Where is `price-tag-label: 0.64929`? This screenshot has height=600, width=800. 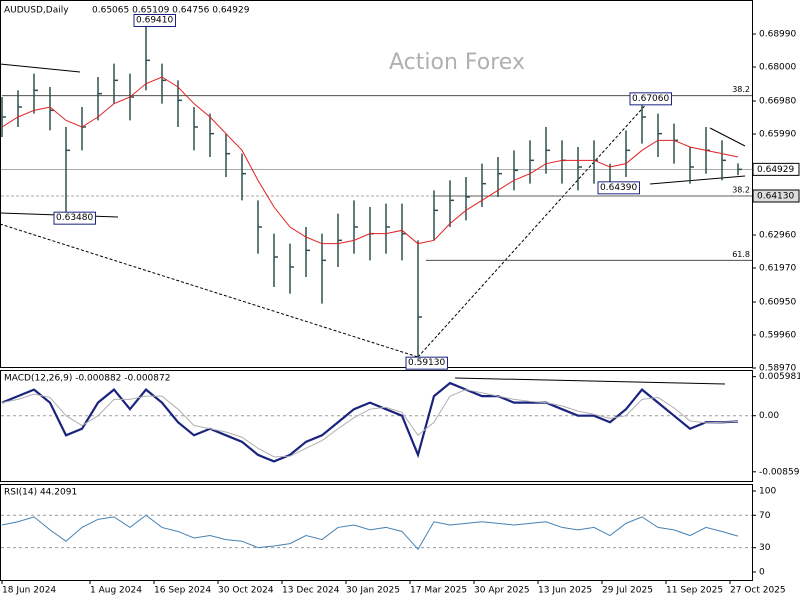 price-tag-label: 0.64929 is located at coordinates (775, 170).